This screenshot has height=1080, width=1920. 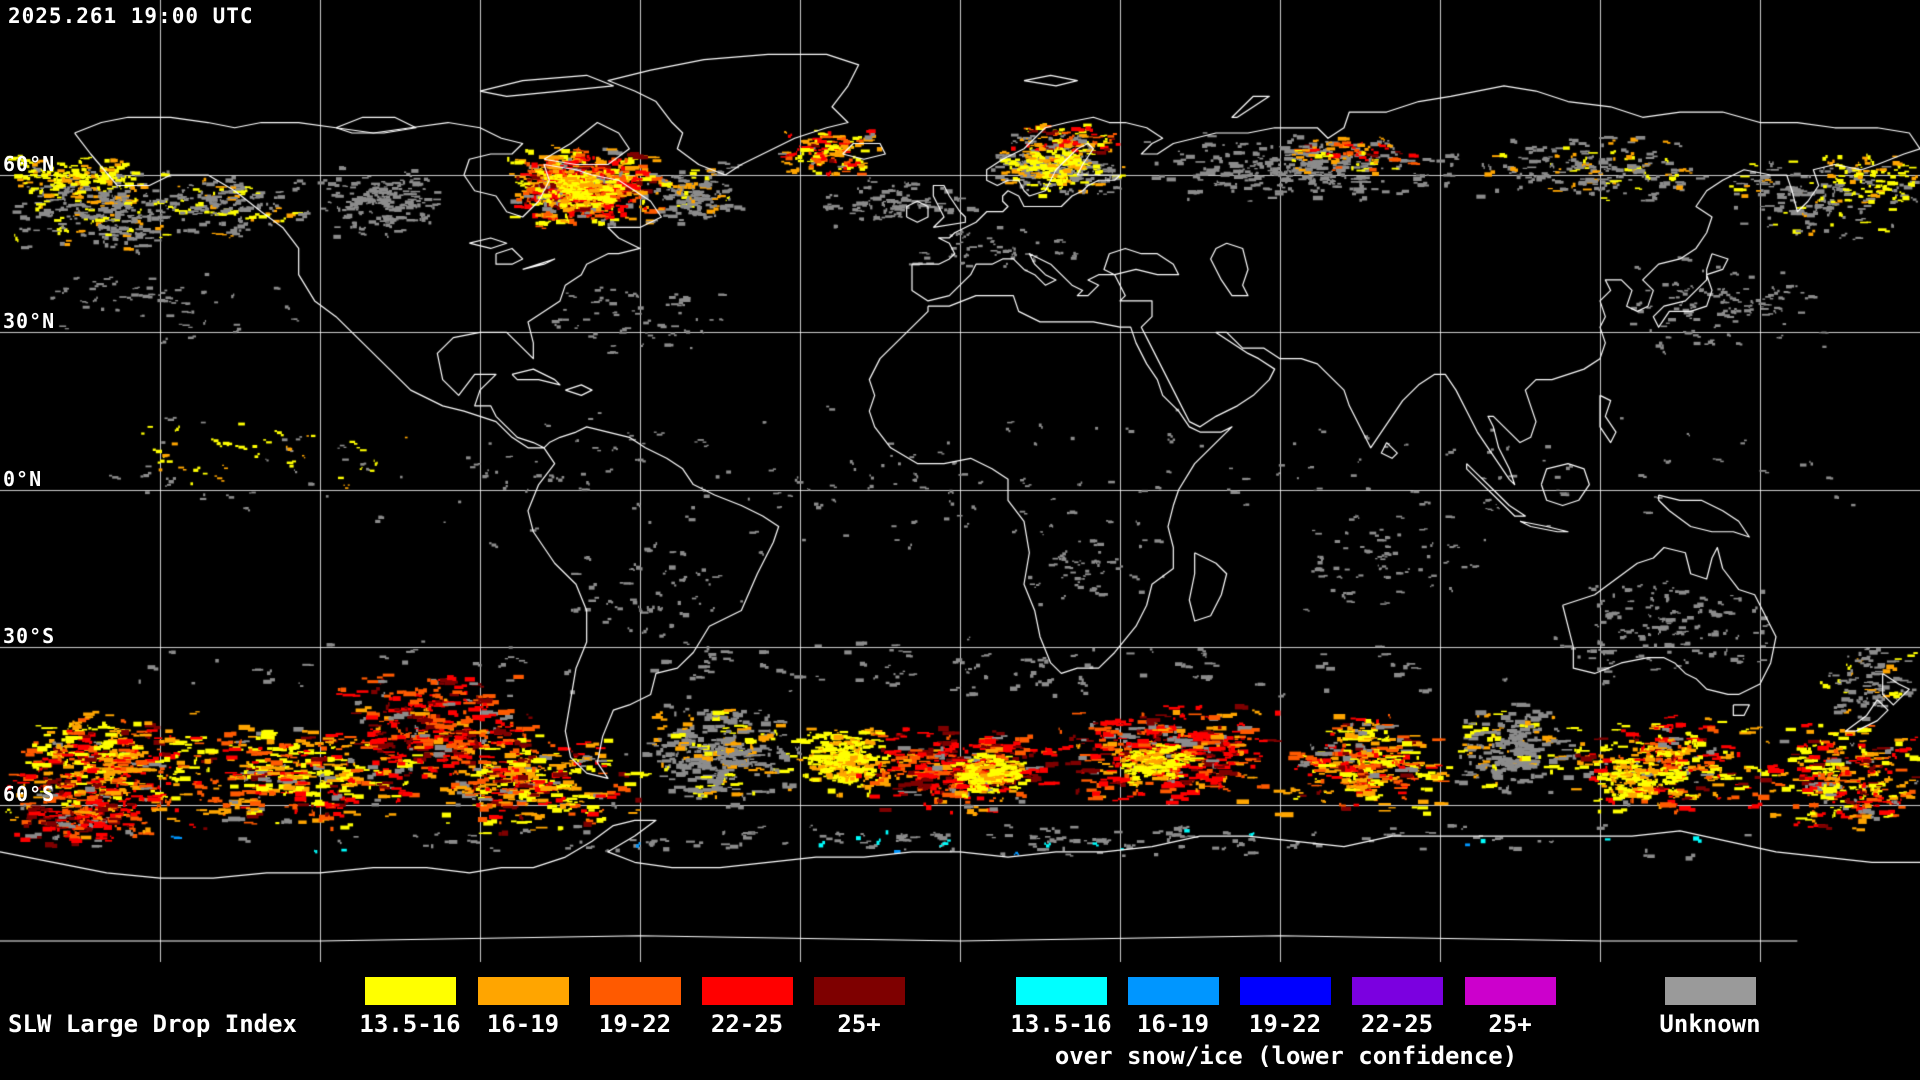 What do you see at coordinates (1397, 1024) in the screenshot?
I see `legend-label-snow-4: 22-25` at bounding box center [1397, 1024].